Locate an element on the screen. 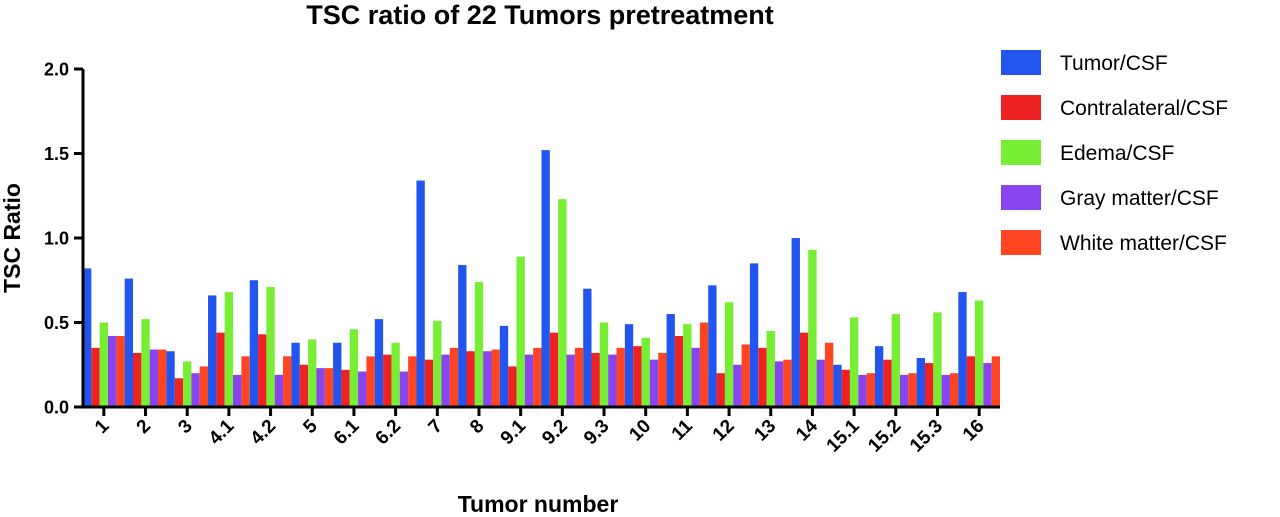  bar-white-matter-csf-4.2 is located at coordinates (287, 381).